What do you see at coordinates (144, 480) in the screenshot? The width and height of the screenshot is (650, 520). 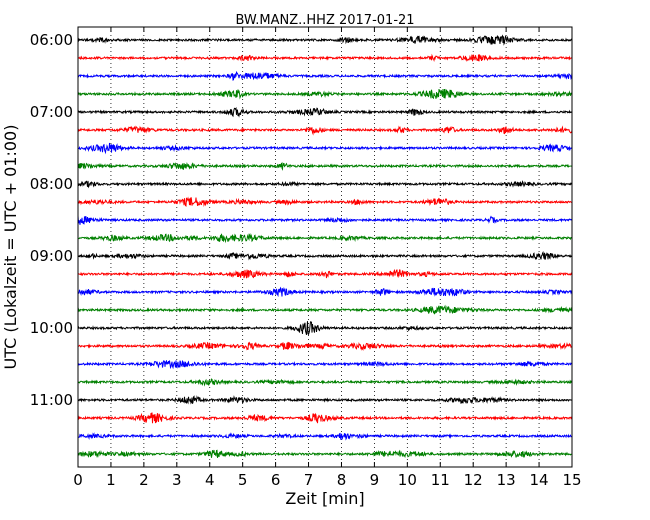 I see `x-tick-label: 2` at bounding box center [144, 480].